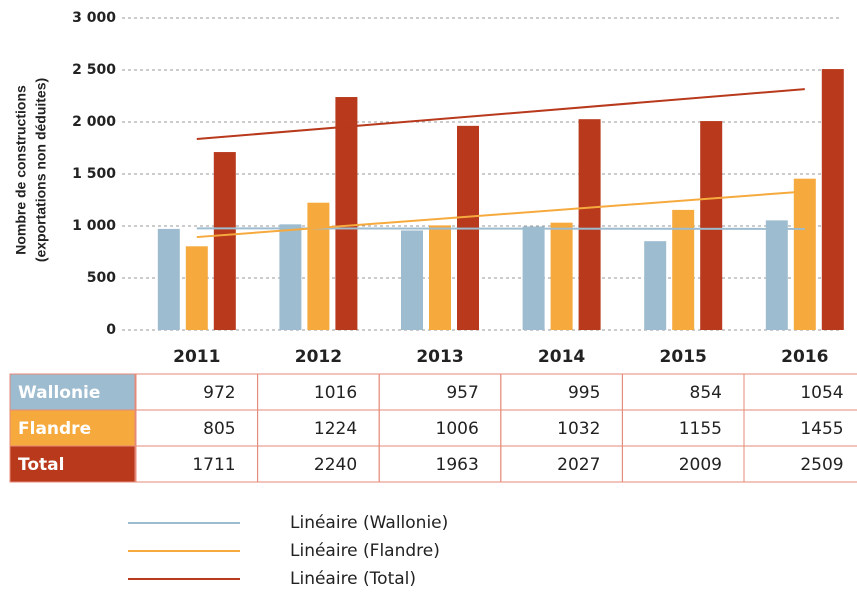 Image resolution: width=857 pixels, height=595 pixels. What do you see at coordinates (94, 226) in the screenshot?
I see `y-tick-label: 1 000` at bounding box center [94, 226].